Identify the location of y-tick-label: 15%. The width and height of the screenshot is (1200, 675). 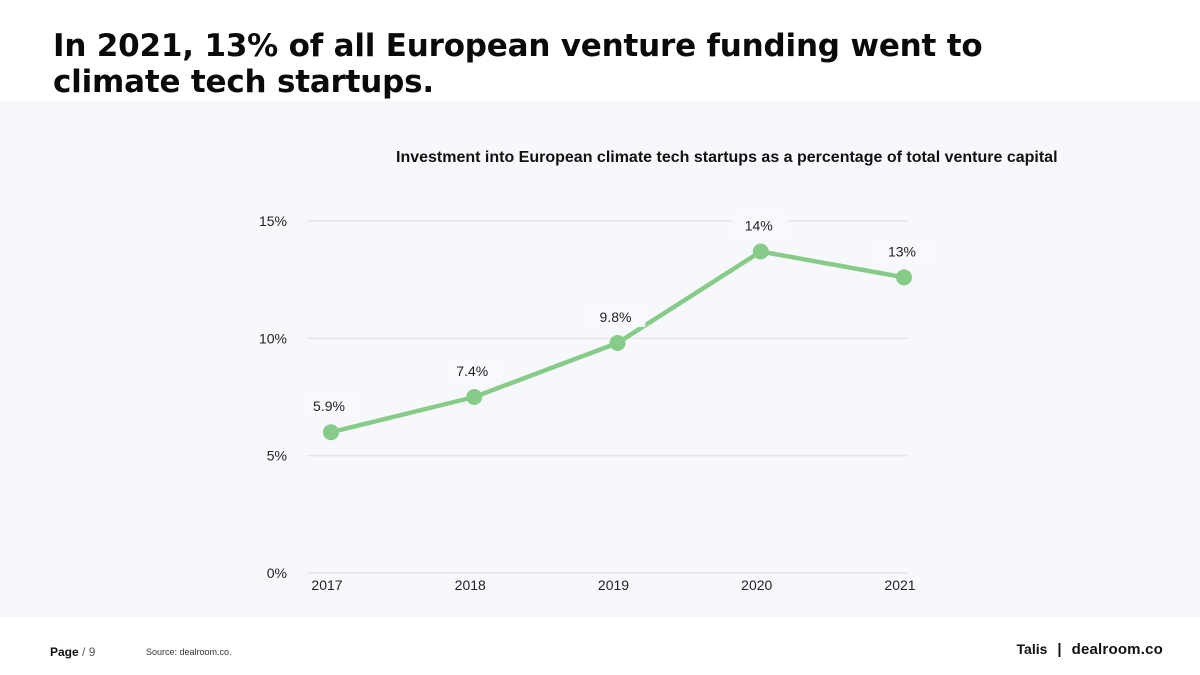
(273, 221).